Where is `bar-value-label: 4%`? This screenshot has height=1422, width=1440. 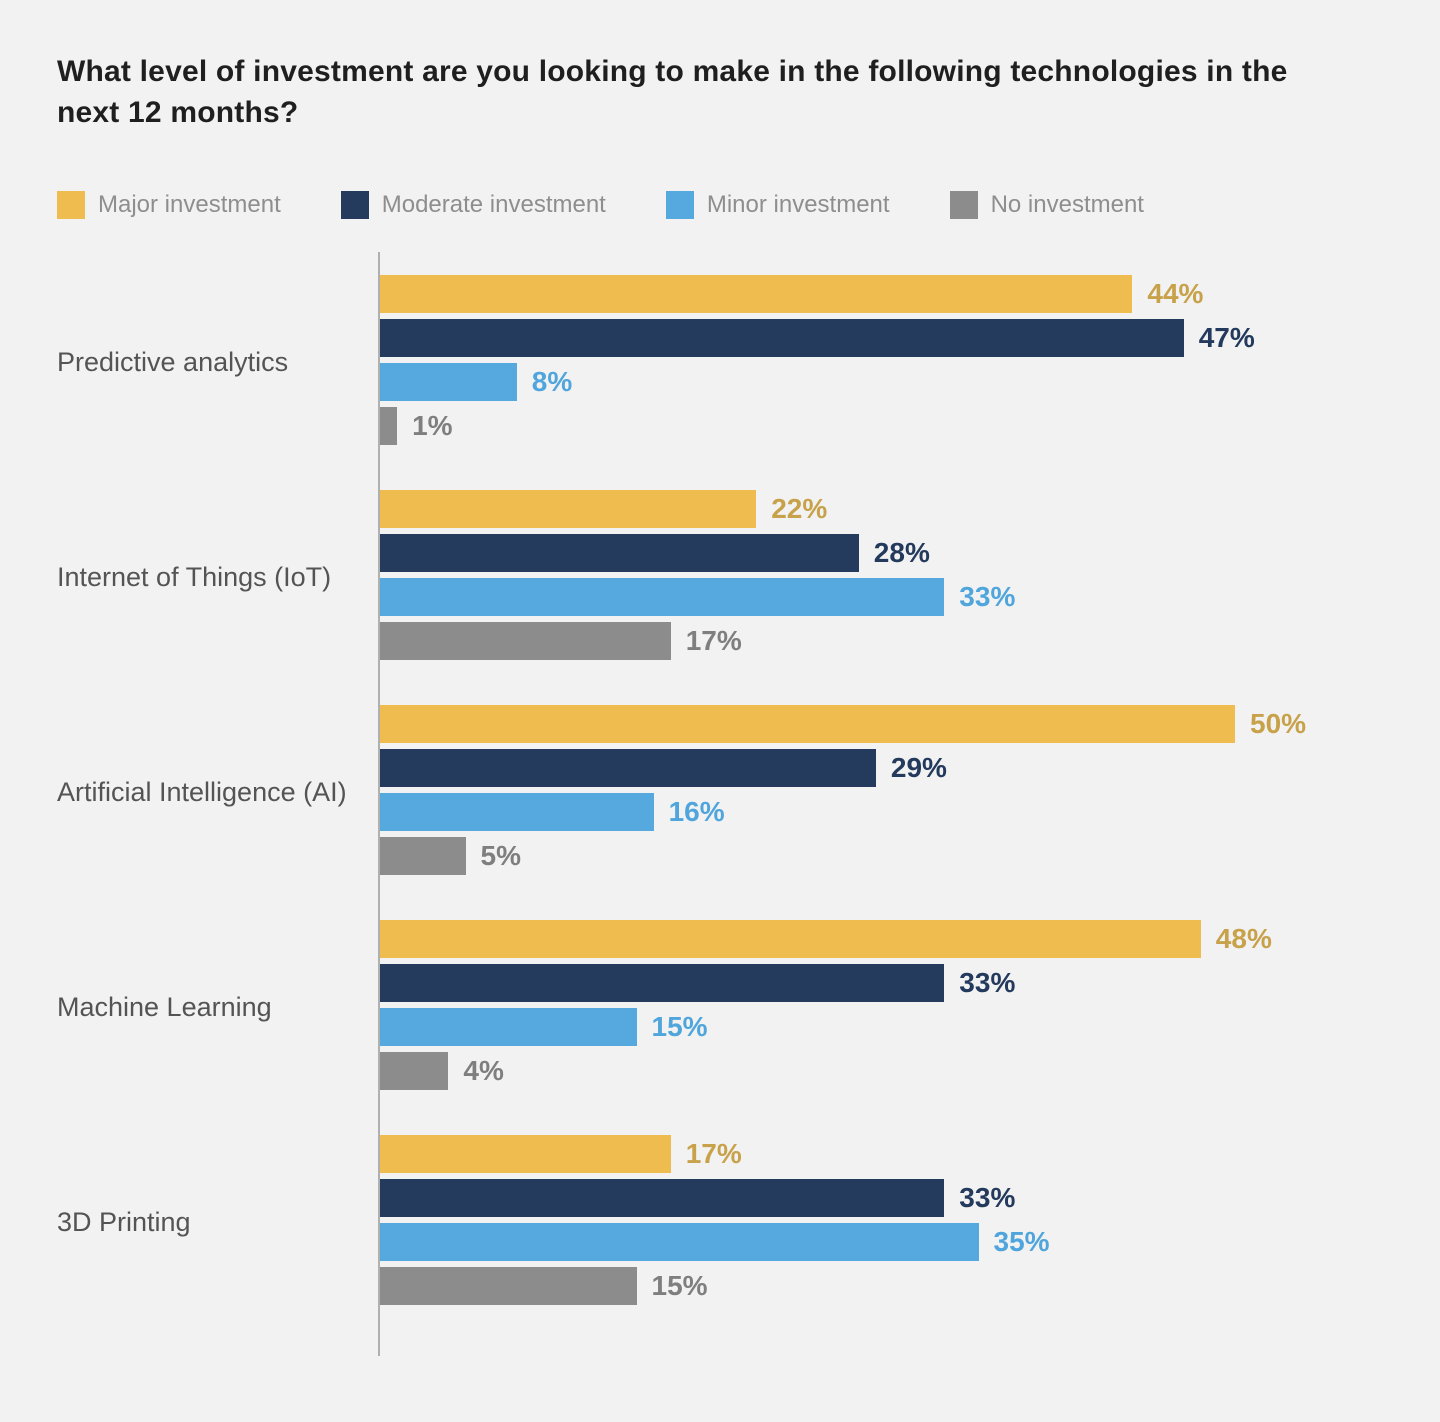
bar-value-label: 4% is located at coordinates (483, 1070).